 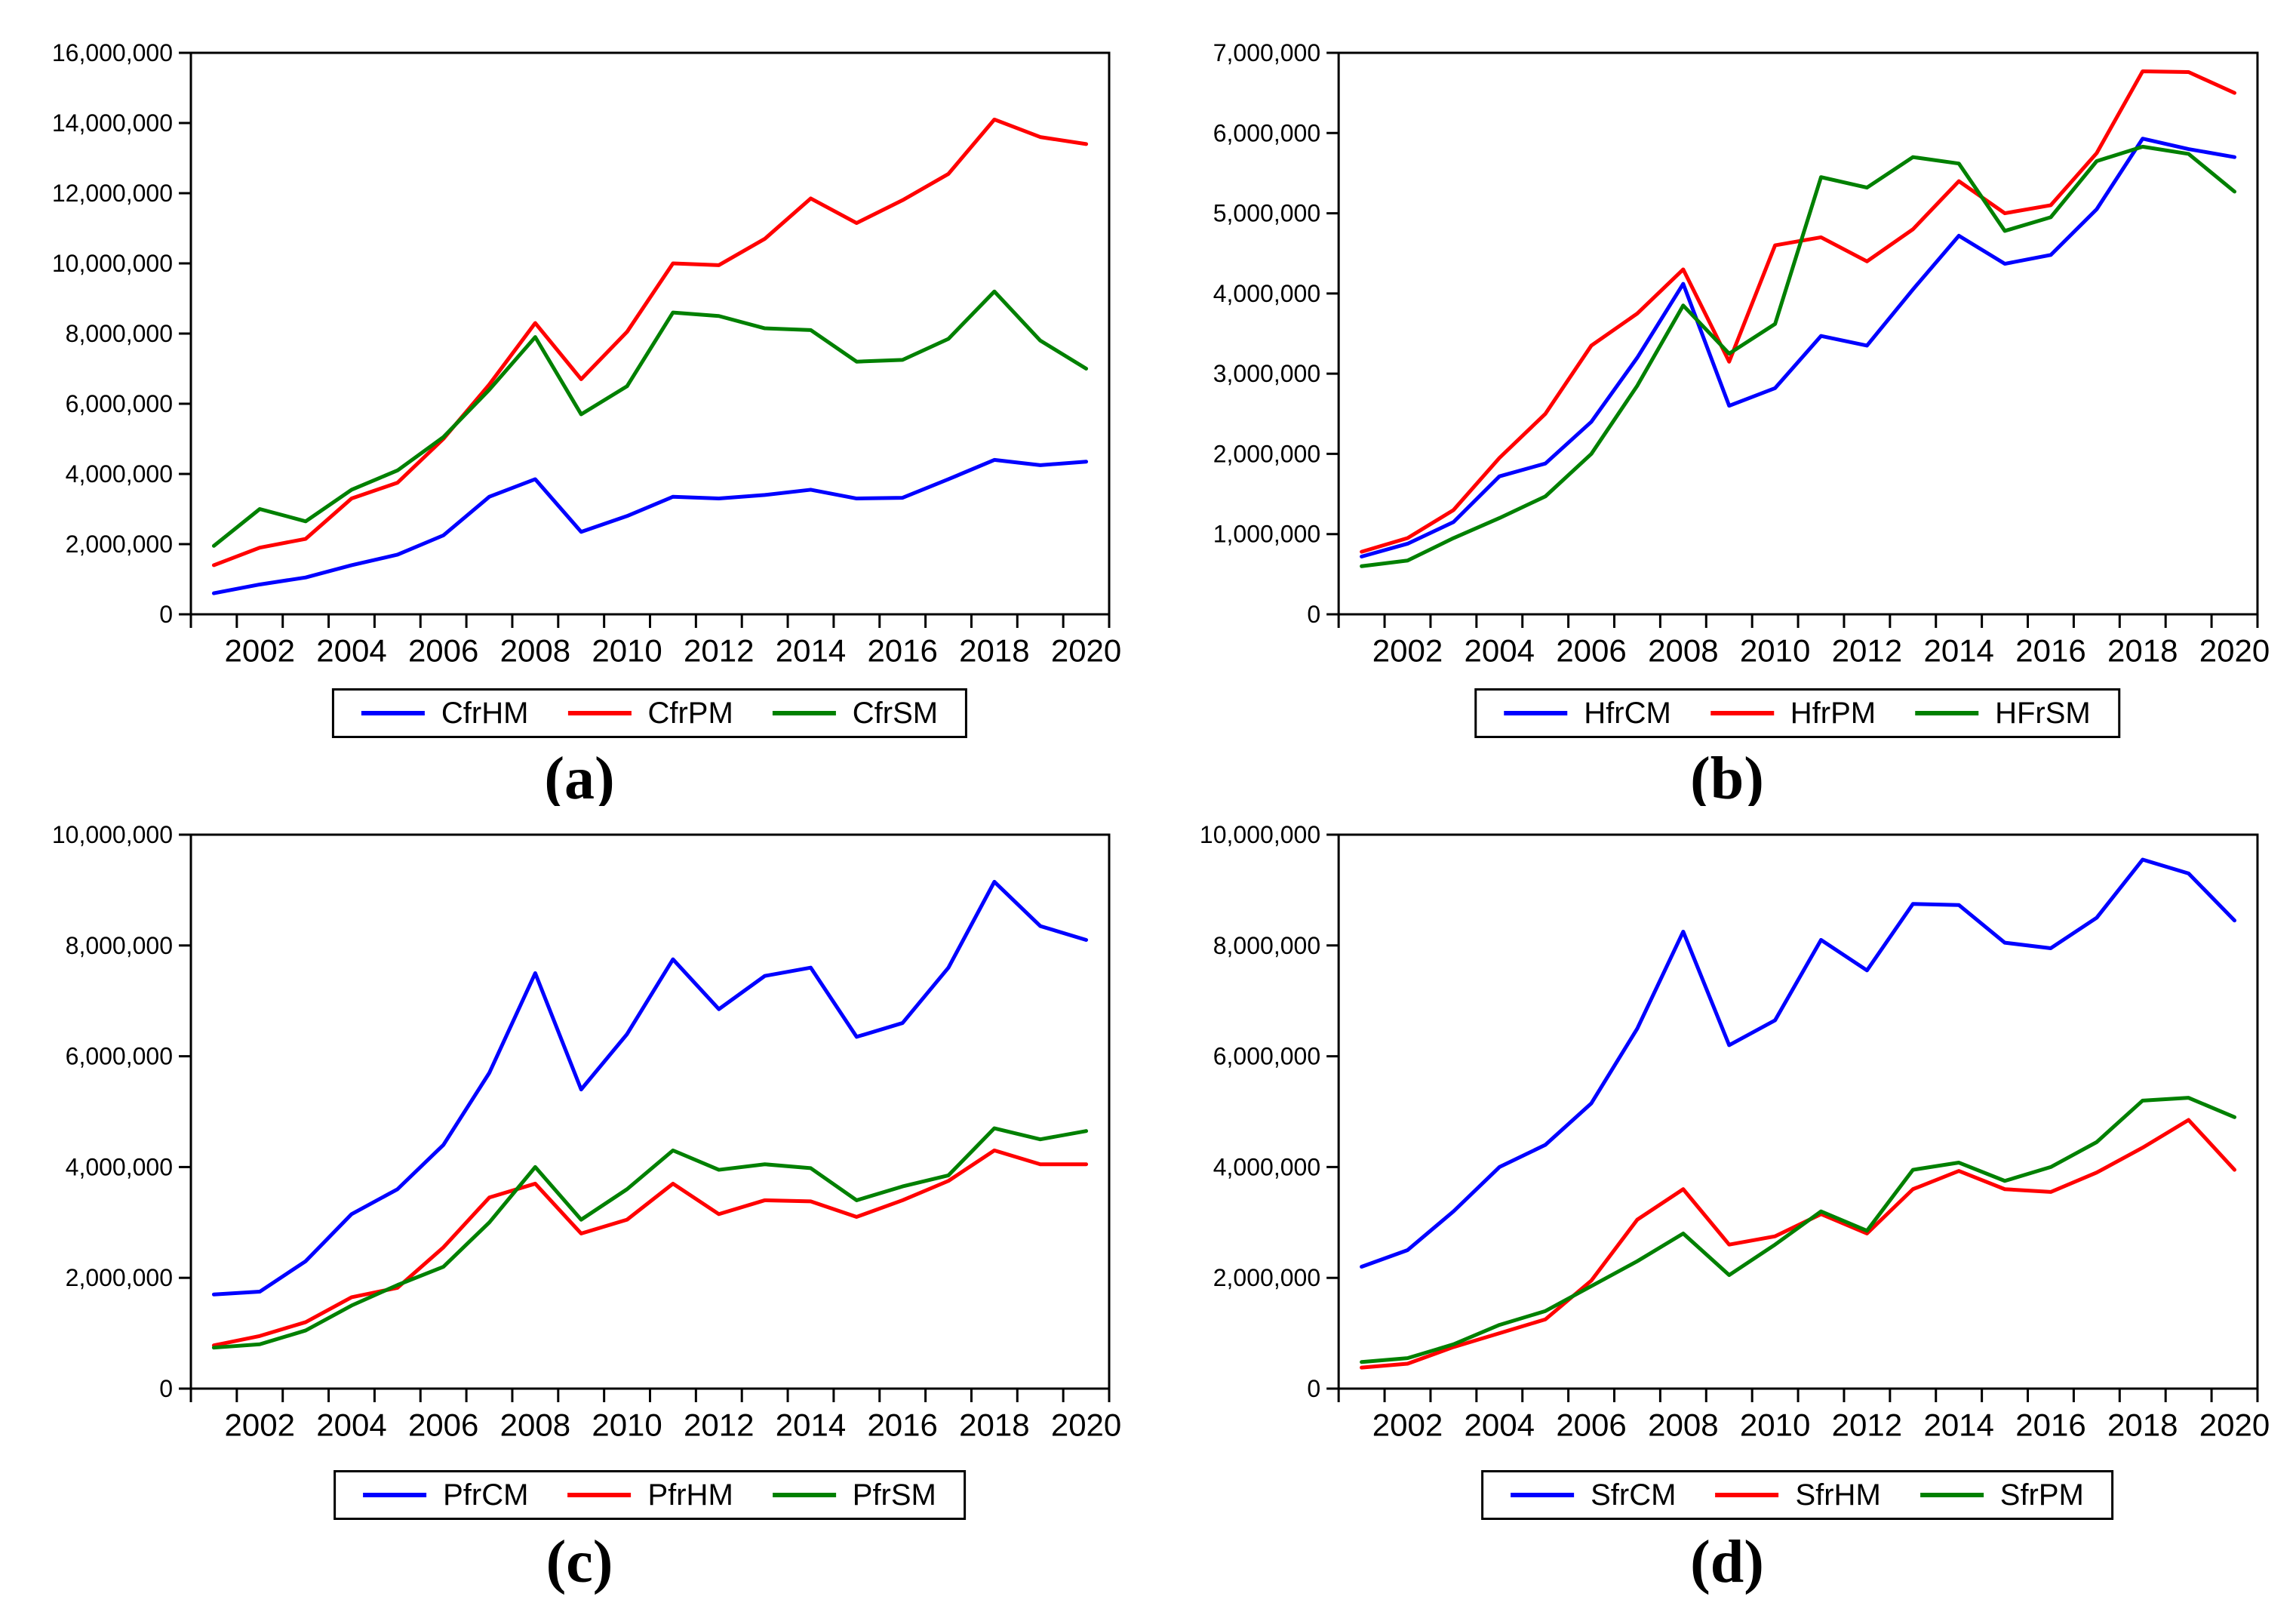 I want to click on legend-d: SfrCM SfrHM SfrPM, so click(x=1797, y=1495).